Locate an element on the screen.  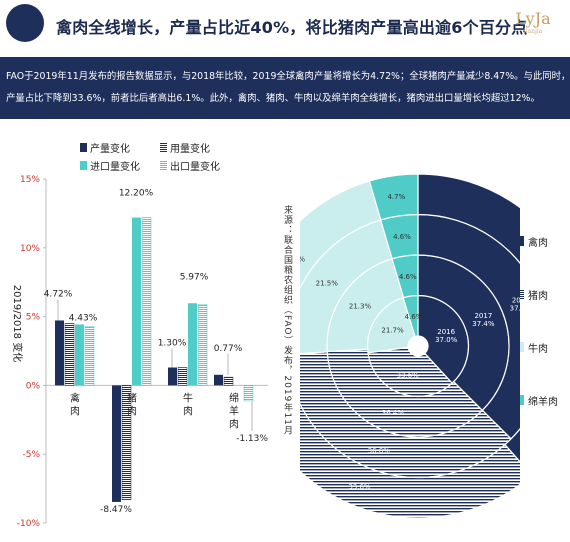
donut-label-line: 4.7% is located at coordinates (396, 197).